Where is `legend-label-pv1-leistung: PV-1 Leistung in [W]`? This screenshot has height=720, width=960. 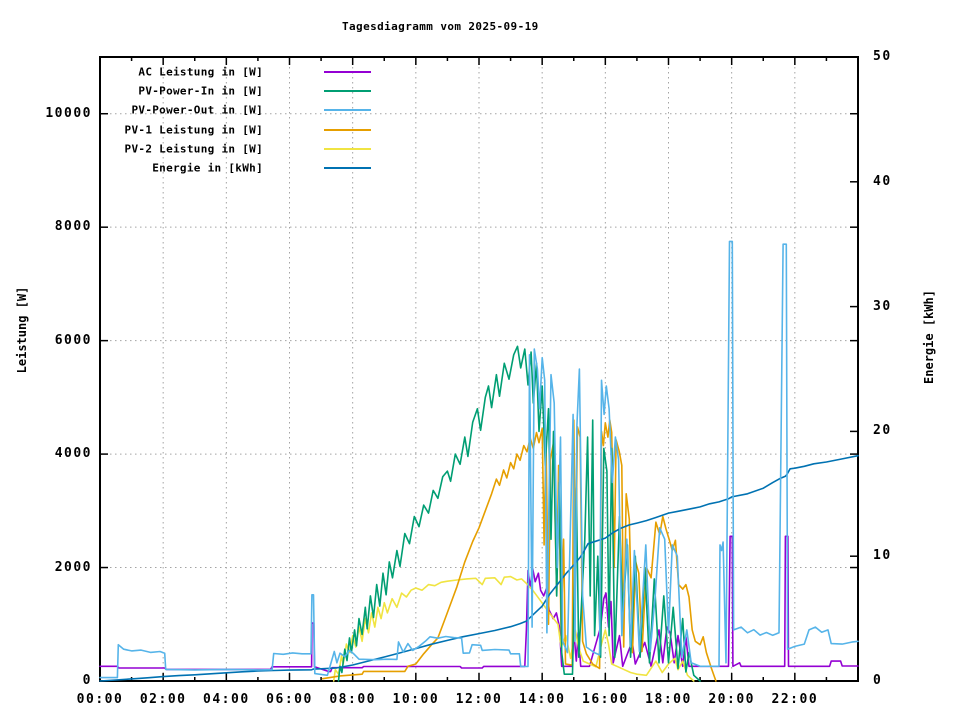
legend-label-pv1-leistung: PV-1 Leistung in [W] is located at coordinates (193, 130).